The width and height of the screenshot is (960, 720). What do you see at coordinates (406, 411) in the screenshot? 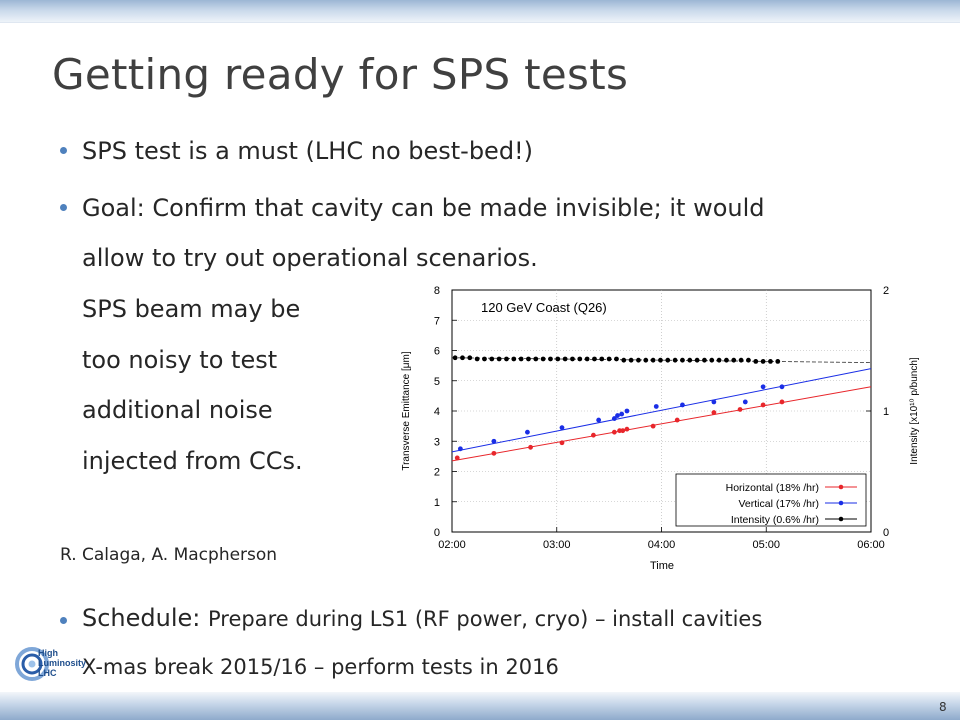
I see `y-axis-label: Transverse Emittance [μm]` at bounding box center [406, 411].